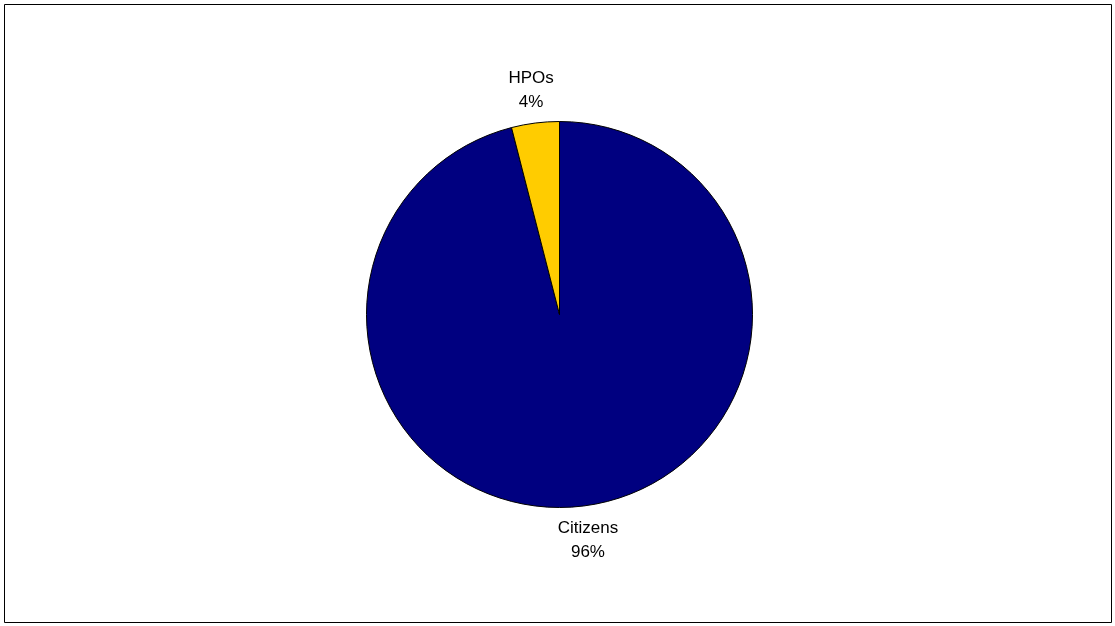  Describe the element at coordinates (587, 552) in the screenshot. I see `data-label: 96%` at that location.